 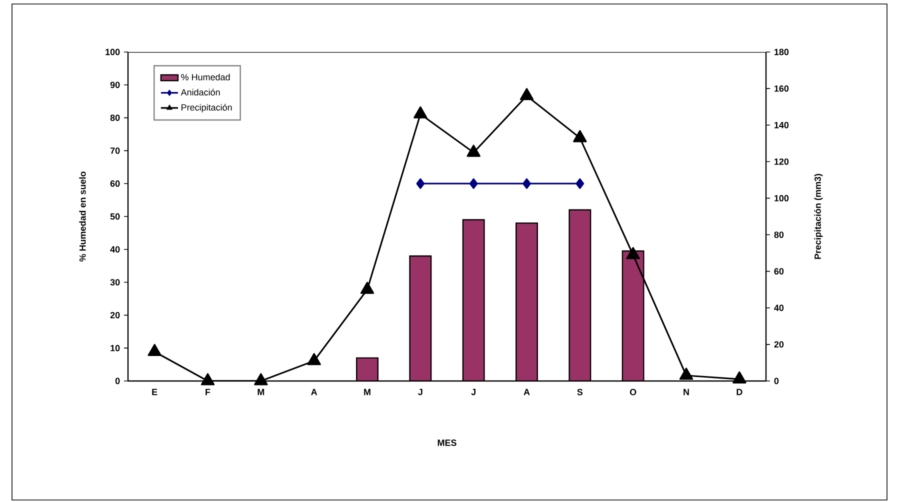 I want to click on y2-tick-label: 20, so click(x=779, y=344).